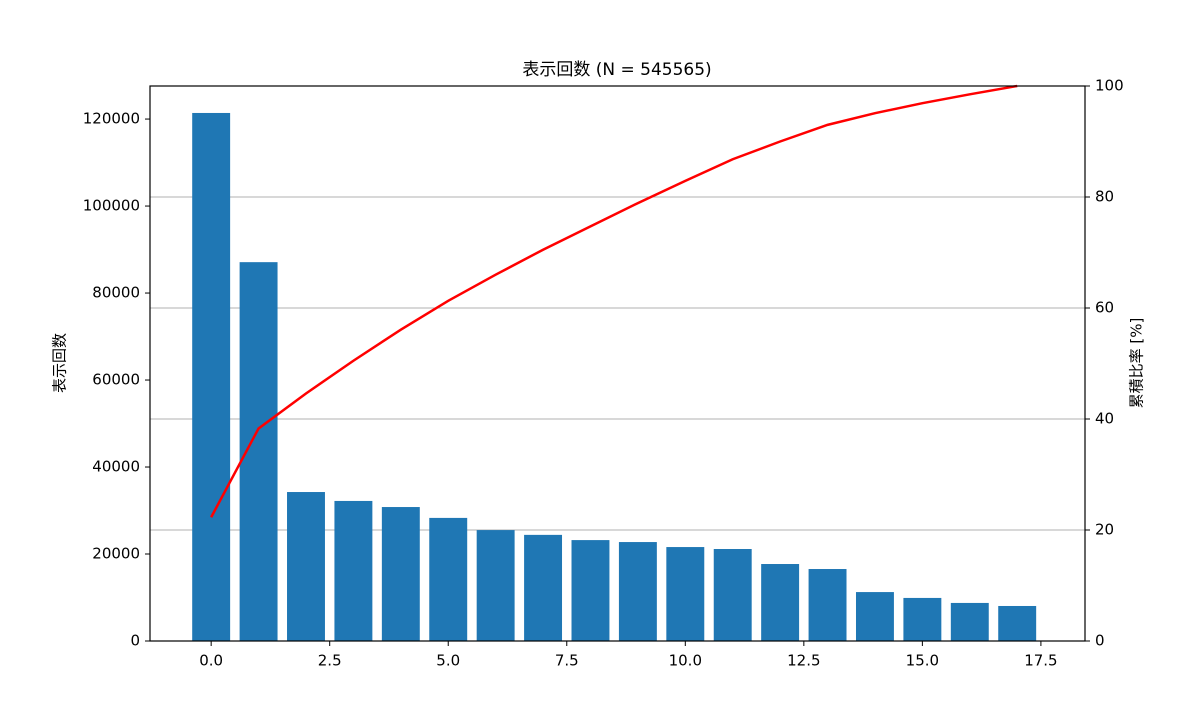 This screenshot has width=1200, height=724. What do you see at coordinates (1104, 419) in the screenshot?
I see `y2-tick-label: 40` at bounding box center [1104, 419].